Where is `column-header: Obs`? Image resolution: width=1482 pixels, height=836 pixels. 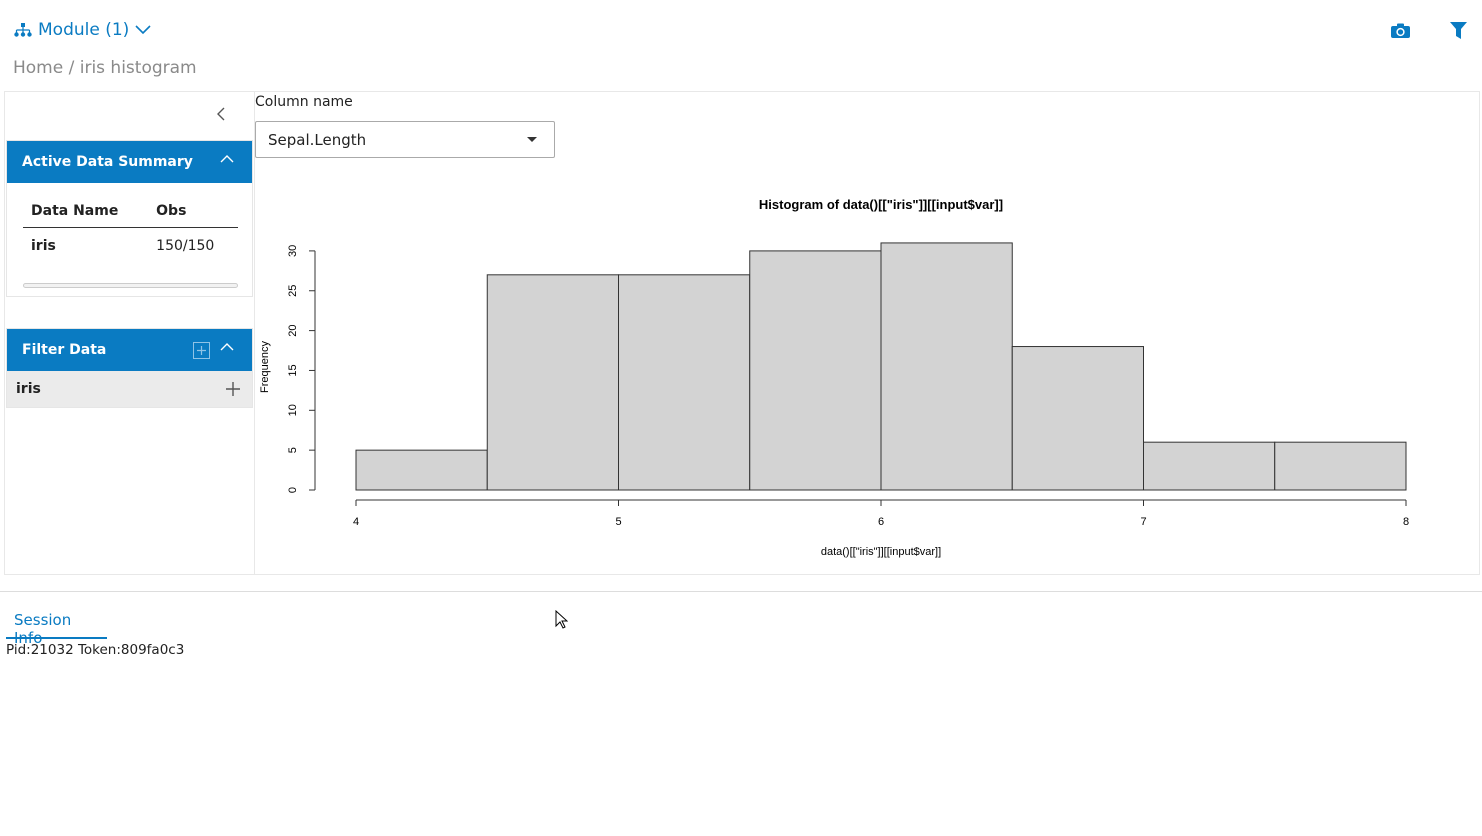
column-header: Obs is located at coordinates (193, 211).